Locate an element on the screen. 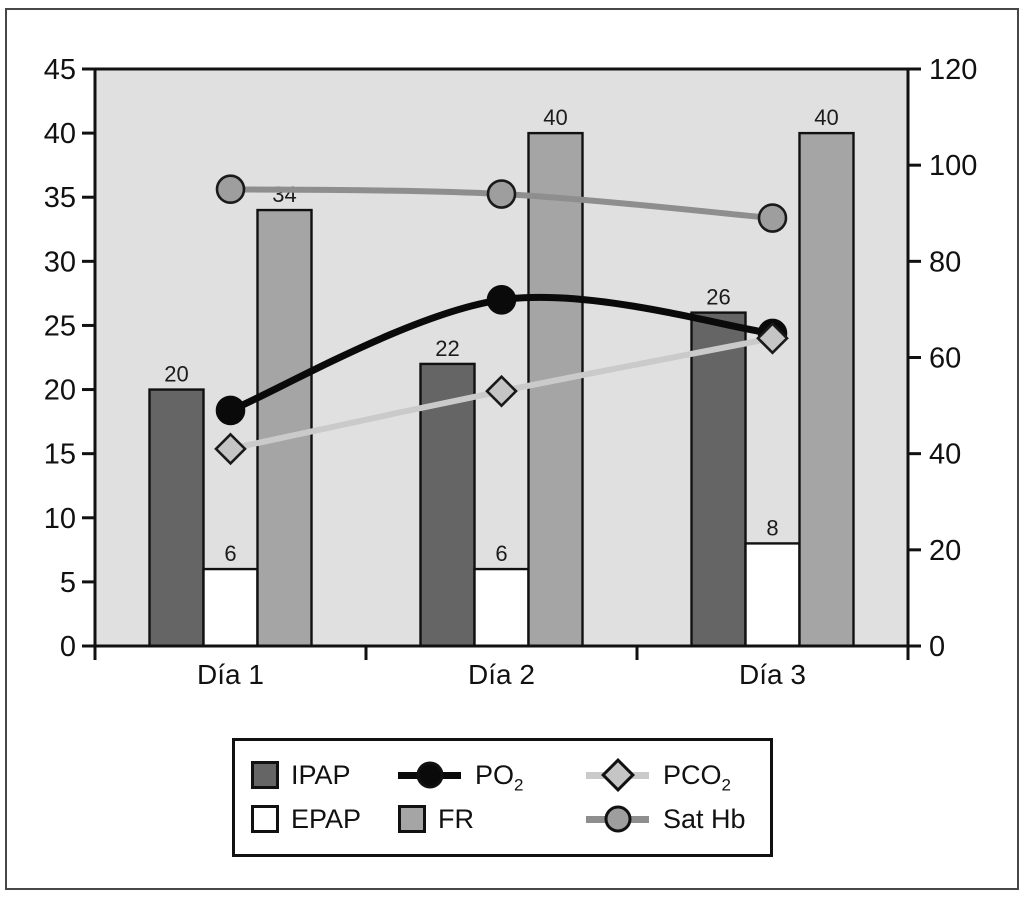  left-axis-tick-label: 20 is located at coordinates (60, 391).